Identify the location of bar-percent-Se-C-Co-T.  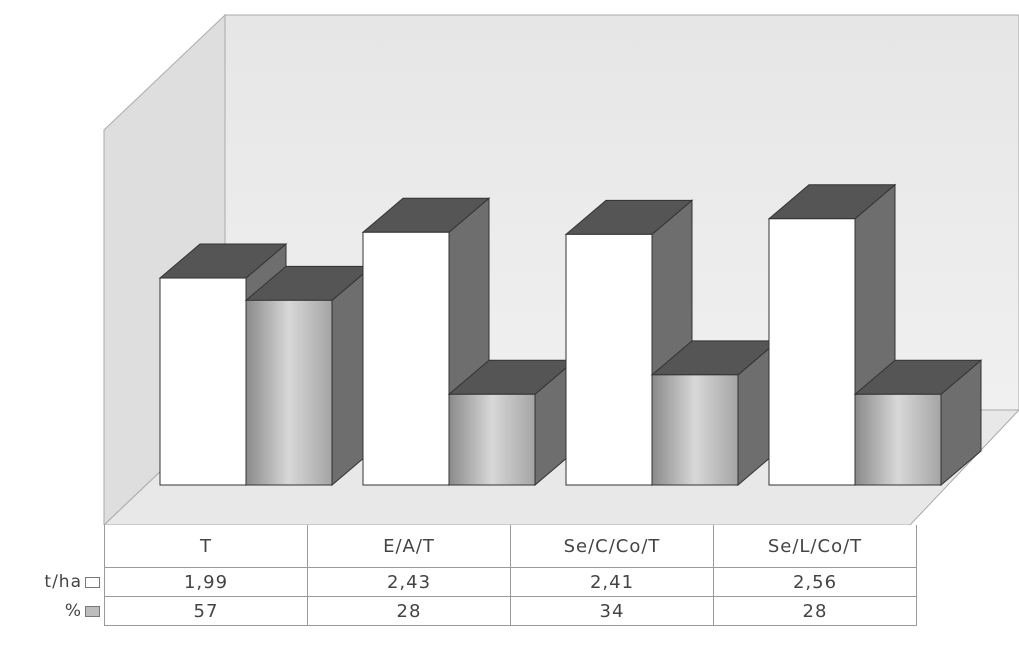
(715, 413).